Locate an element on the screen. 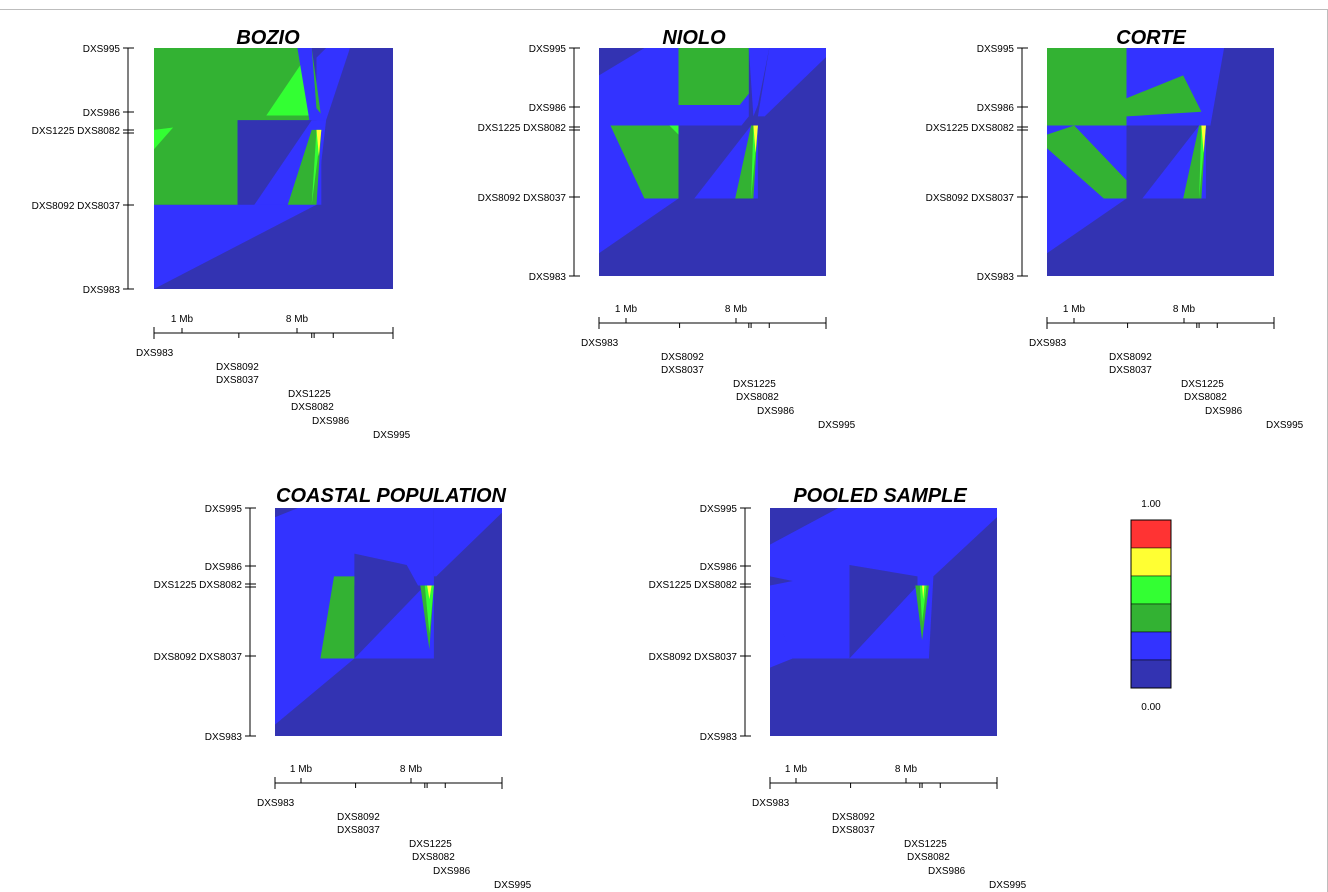  figure-top-border is located at coordinates (664, 9).